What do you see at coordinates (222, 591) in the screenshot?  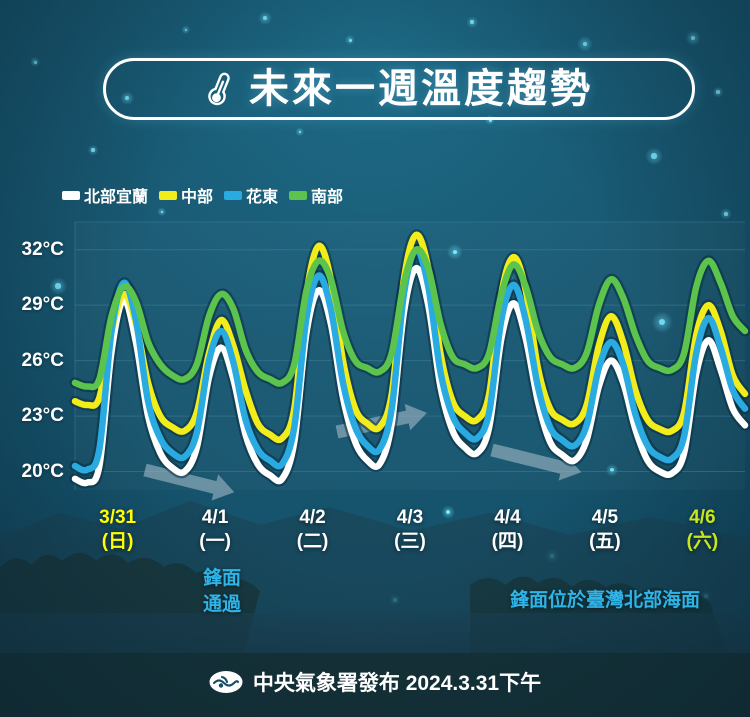 I see `front-passing: 鋒面 通過` at bounding box center [222, 591].